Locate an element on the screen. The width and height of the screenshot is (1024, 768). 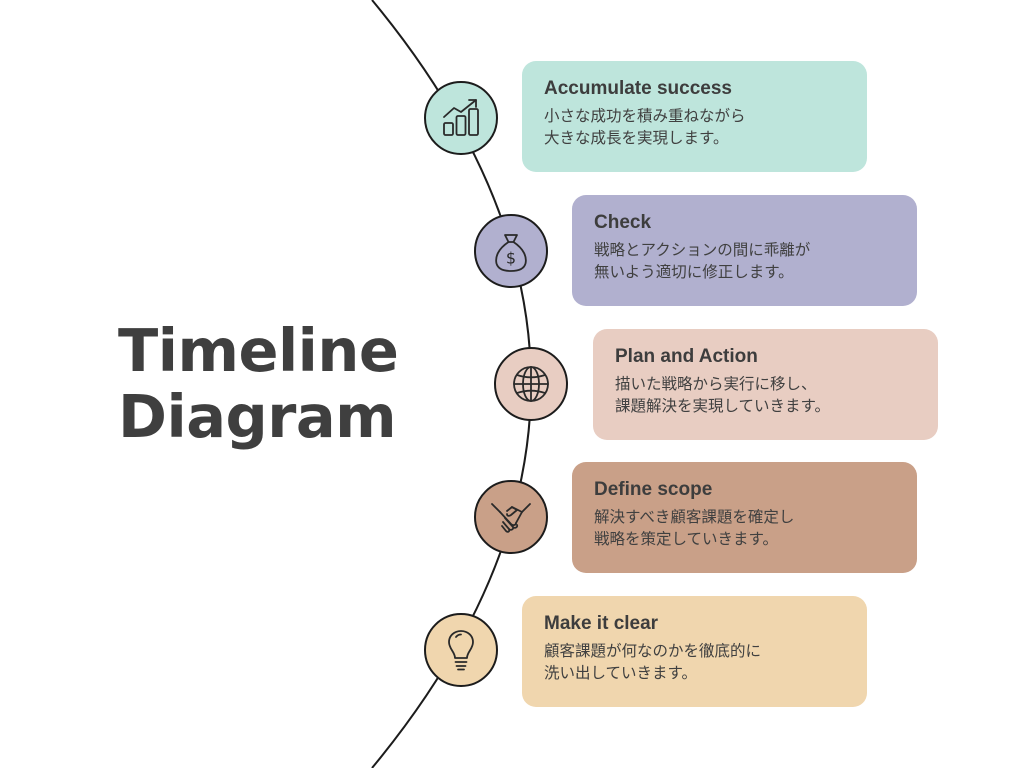
step-card-define-scope: Define scope 解決すべき顧客課題を確定し 戦略を策定していきます。 is located at coordinates (744, 517).